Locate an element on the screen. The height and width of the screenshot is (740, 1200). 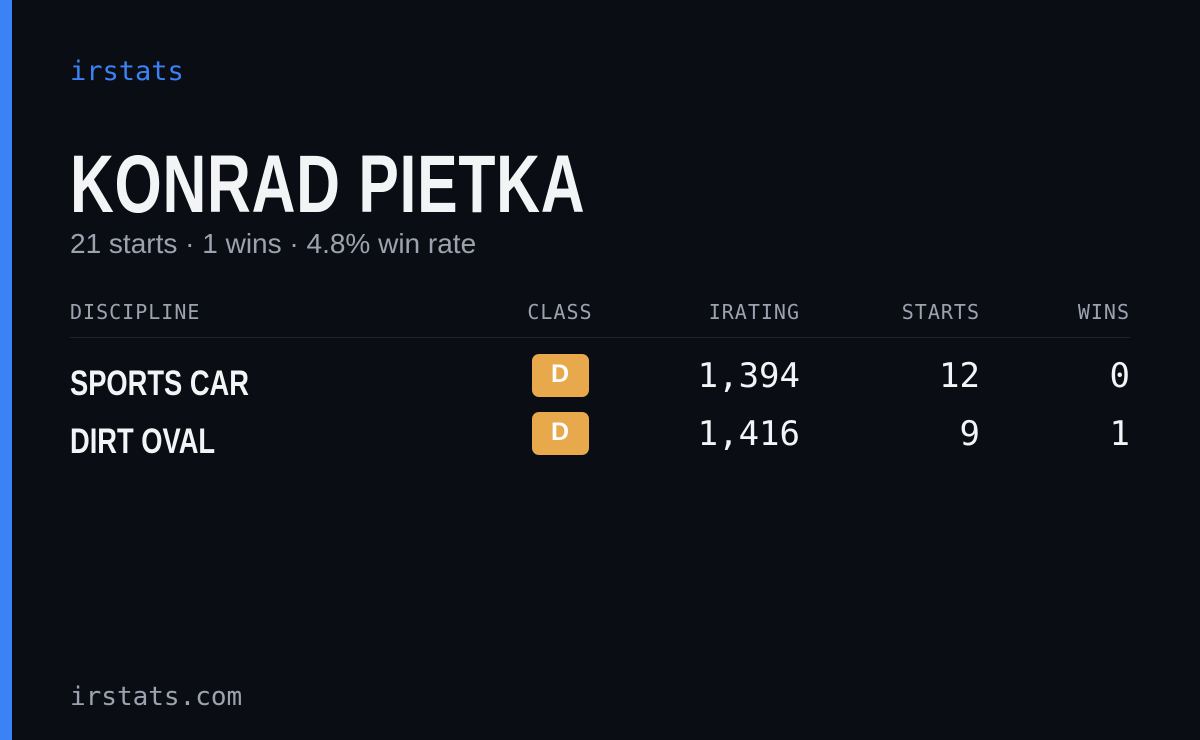
brand: irstats is located at coordinates (127, 71).